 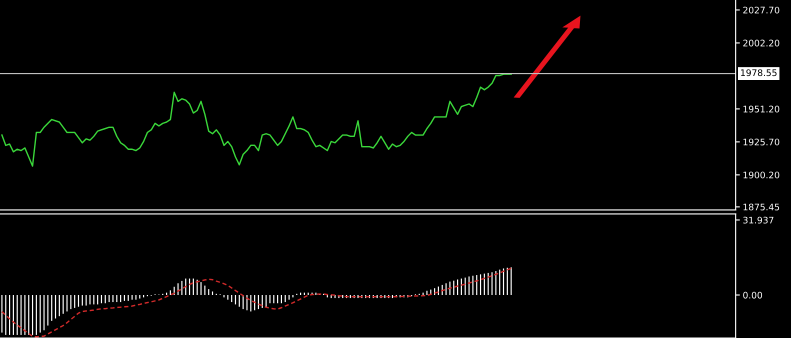 I want to click on y-tick-label: 2002.20, so click(x=761, y=43).